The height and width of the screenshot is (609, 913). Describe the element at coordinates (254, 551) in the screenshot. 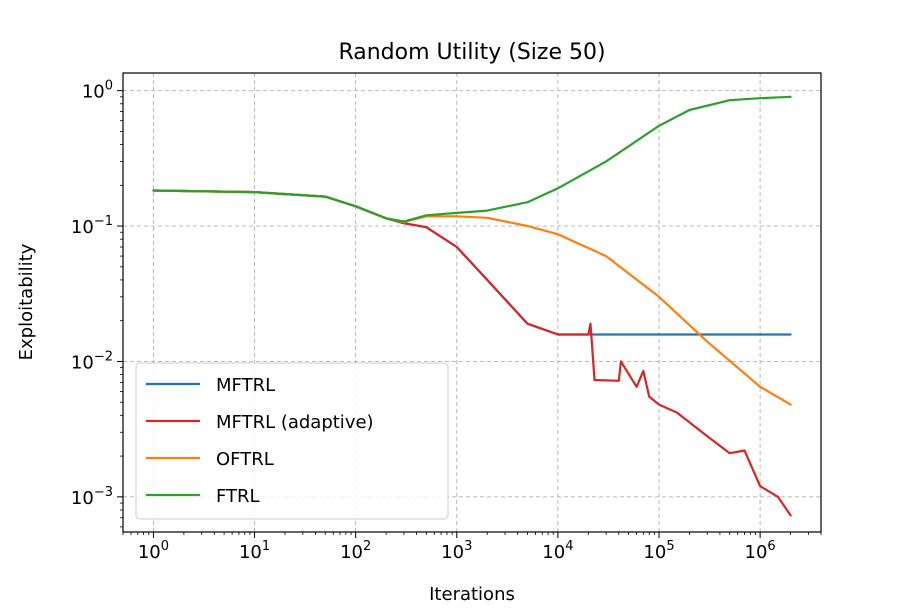

I see `x-tick-label: 10¹` at that location.